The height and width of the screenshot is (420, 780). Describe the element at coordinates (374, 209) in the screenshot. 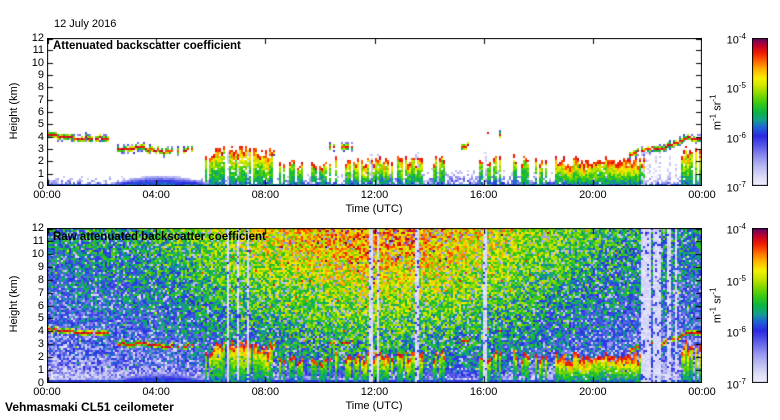

I see `panel1-x-axis-label: Time (UTC)` at that location.